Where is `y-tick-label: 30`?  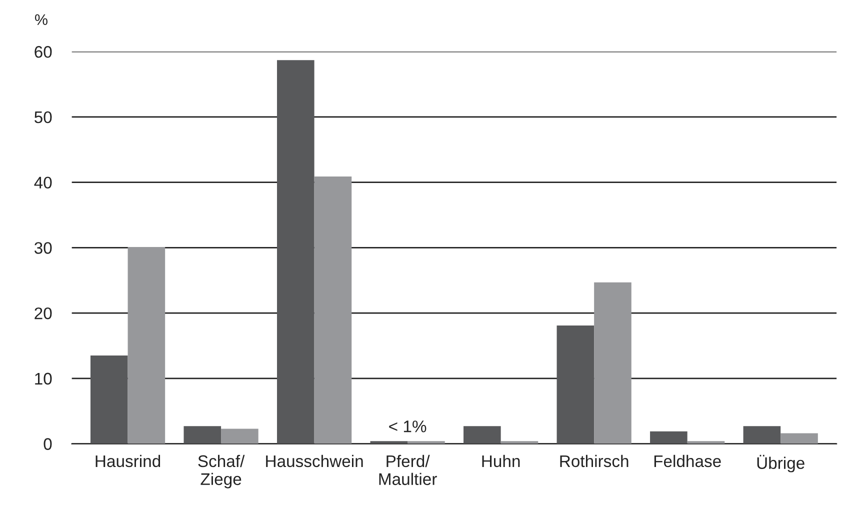 y-tick-label: 30 is located at coordinates (43, 248).